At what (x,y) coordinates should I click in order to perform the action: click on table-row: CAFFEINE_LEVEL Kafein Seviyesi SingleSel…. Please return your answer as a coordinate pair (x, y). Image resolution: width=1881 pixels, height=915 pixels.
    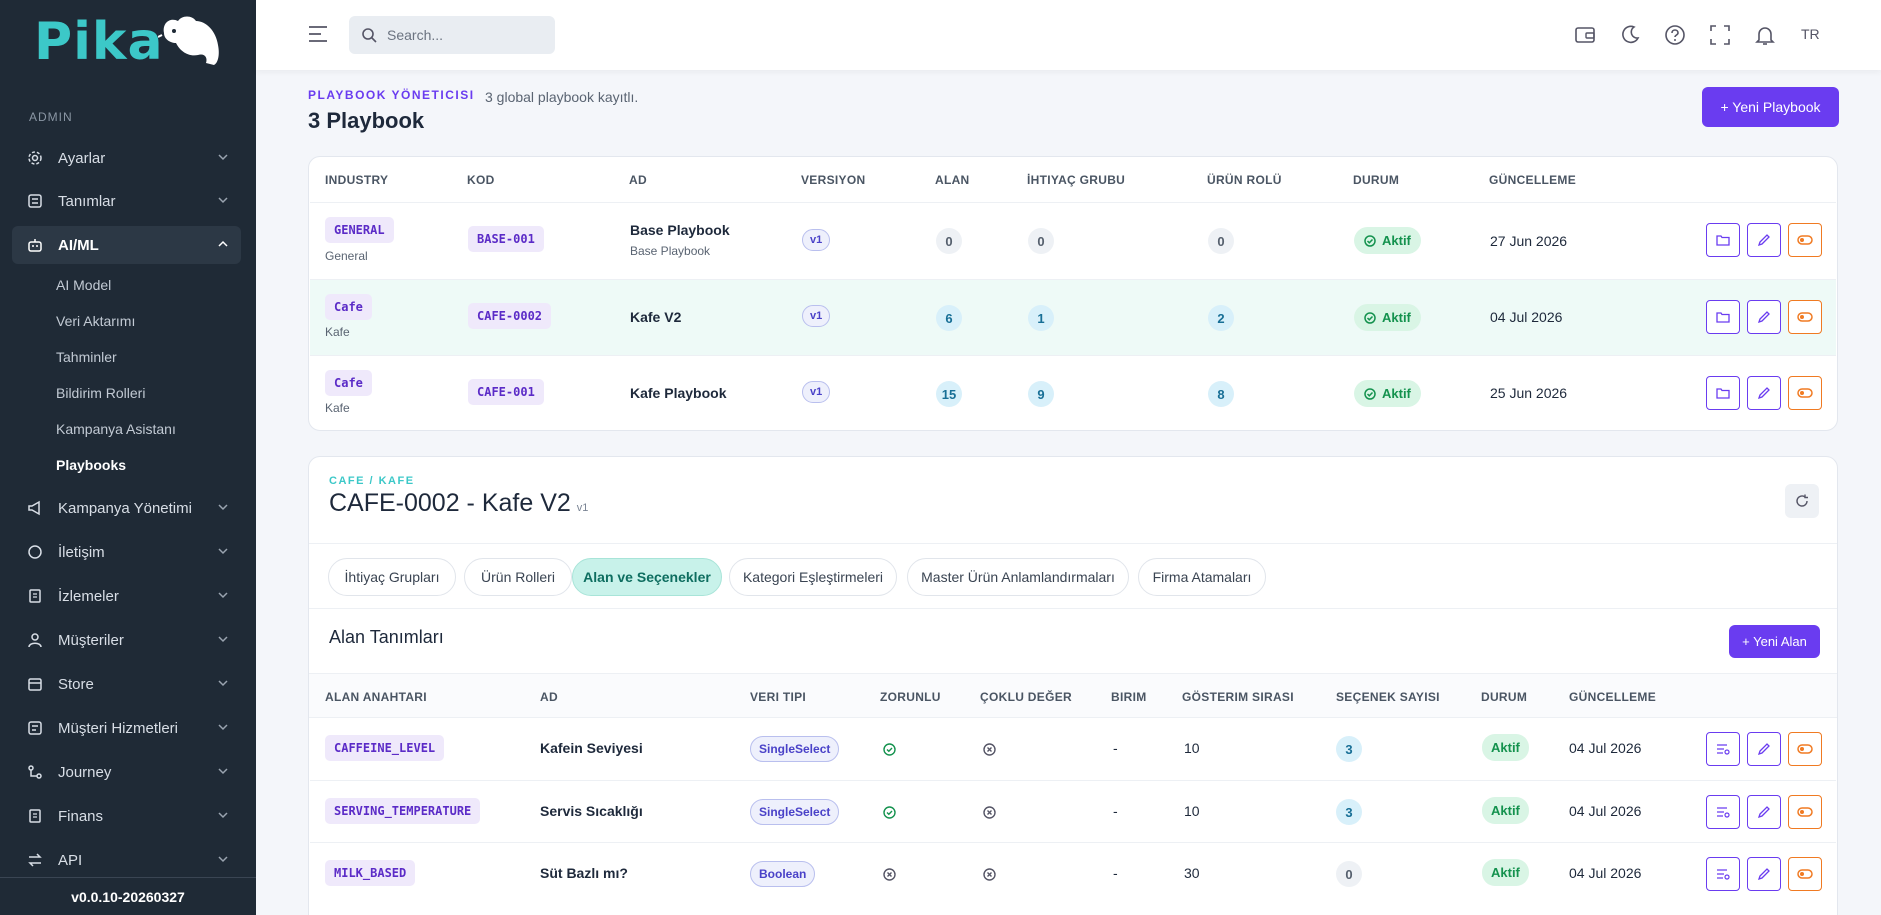
    Looking at the image, I should click on (1073, 749).